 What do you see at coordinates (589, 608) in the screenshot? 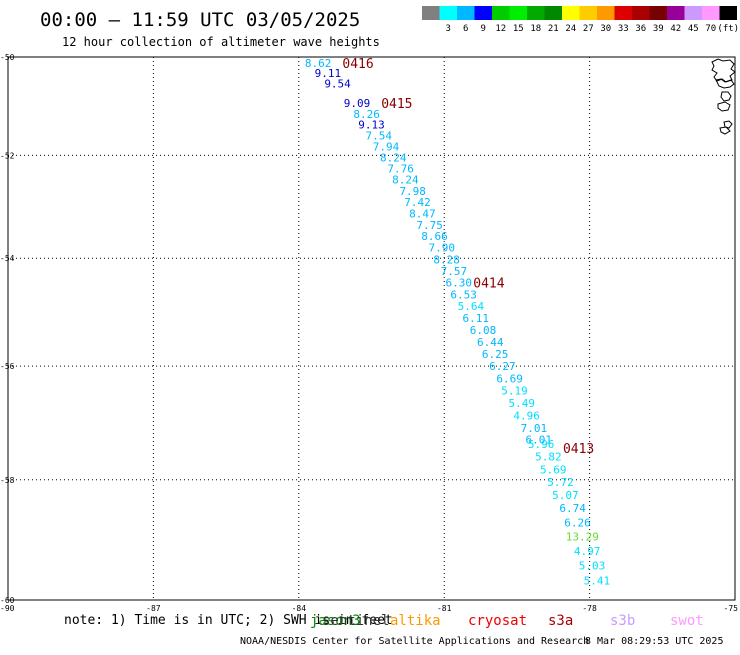
I see `longitude-tick-label: -78` at bounding box center [589, 608].